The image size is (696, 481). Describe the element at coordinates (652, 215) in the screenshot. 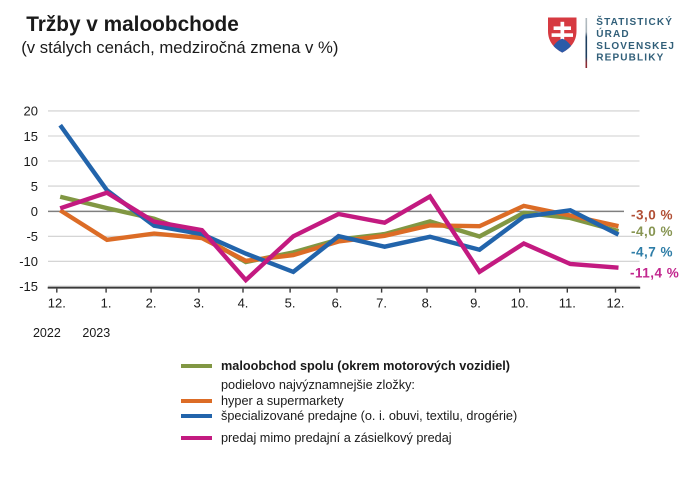

I see `svg-text: -3,0 %` at that location.